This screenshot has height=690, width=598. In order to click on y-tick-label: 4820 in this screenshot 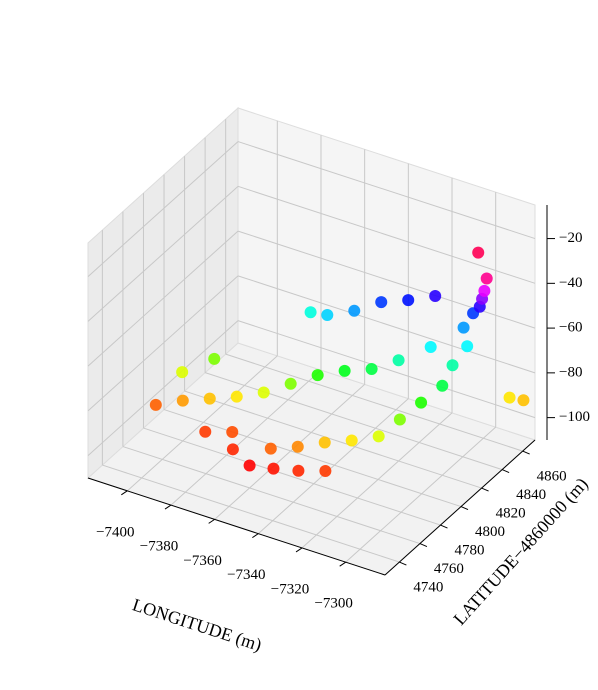, I will do `click(511, 514)`.